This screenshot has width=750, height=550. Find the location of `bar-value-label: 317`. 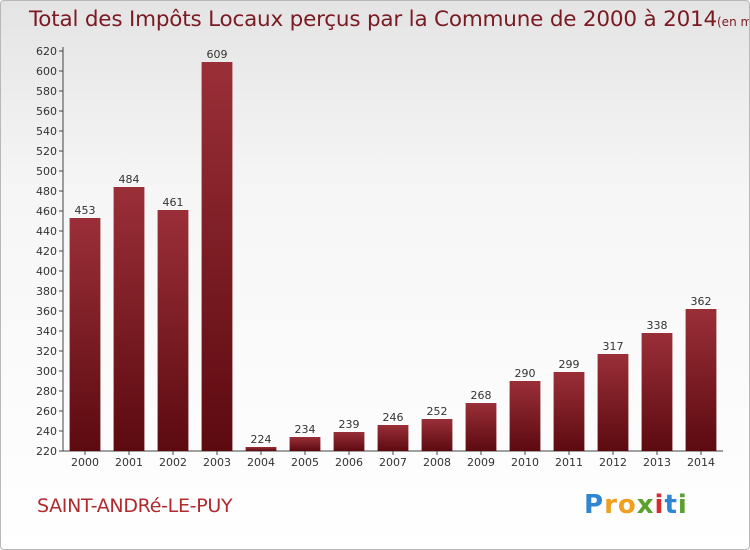

bar-value-label: 317 is located at coordinates (613, 346).